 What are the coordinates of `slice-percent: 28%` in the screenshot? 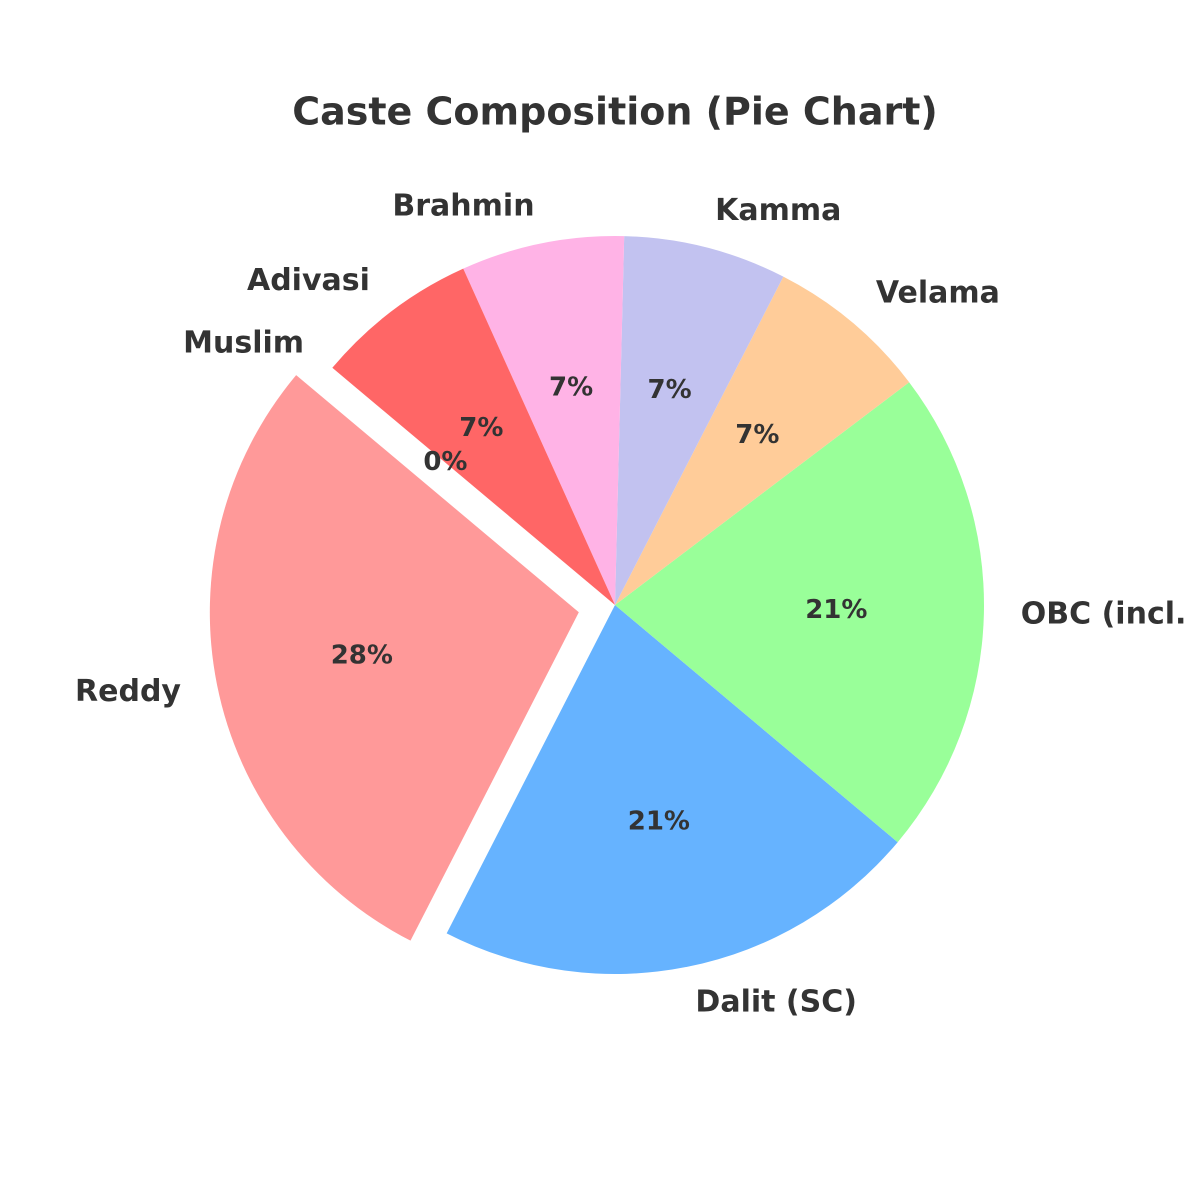 It's located at (362, 656).